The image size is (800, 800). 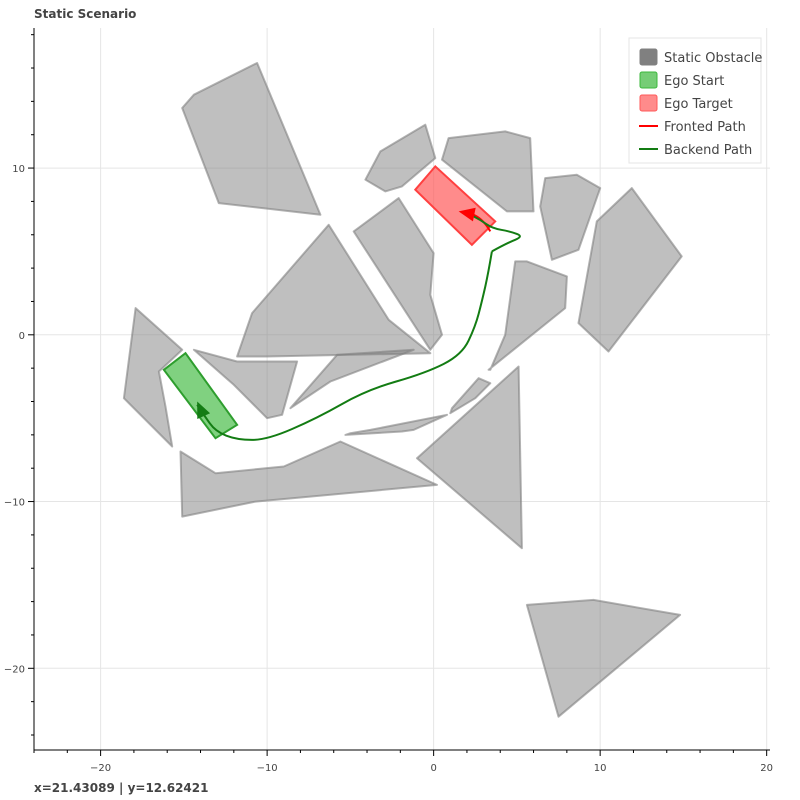 I want to click on backend-path-branch, so click(x=493, y=232).